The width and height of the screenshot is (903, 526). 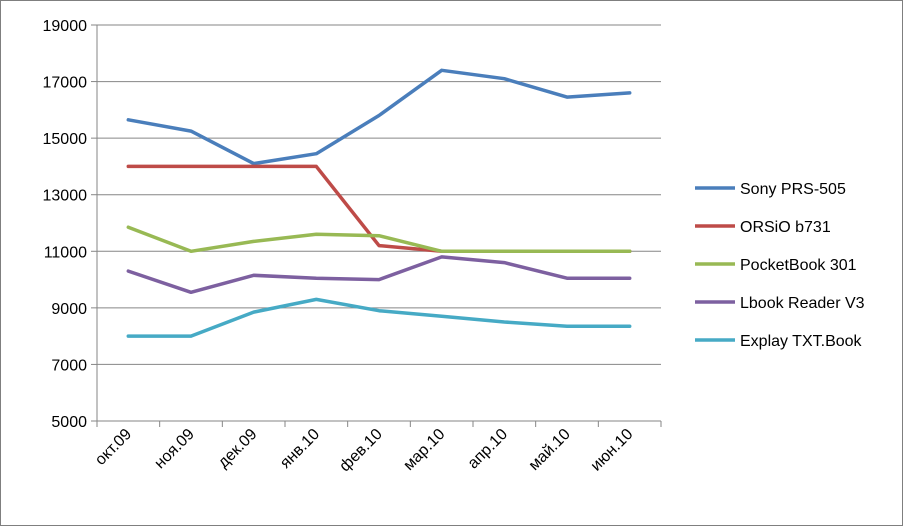 I want to click on x-tick-label: фев.10, so click(x=360, y=450).